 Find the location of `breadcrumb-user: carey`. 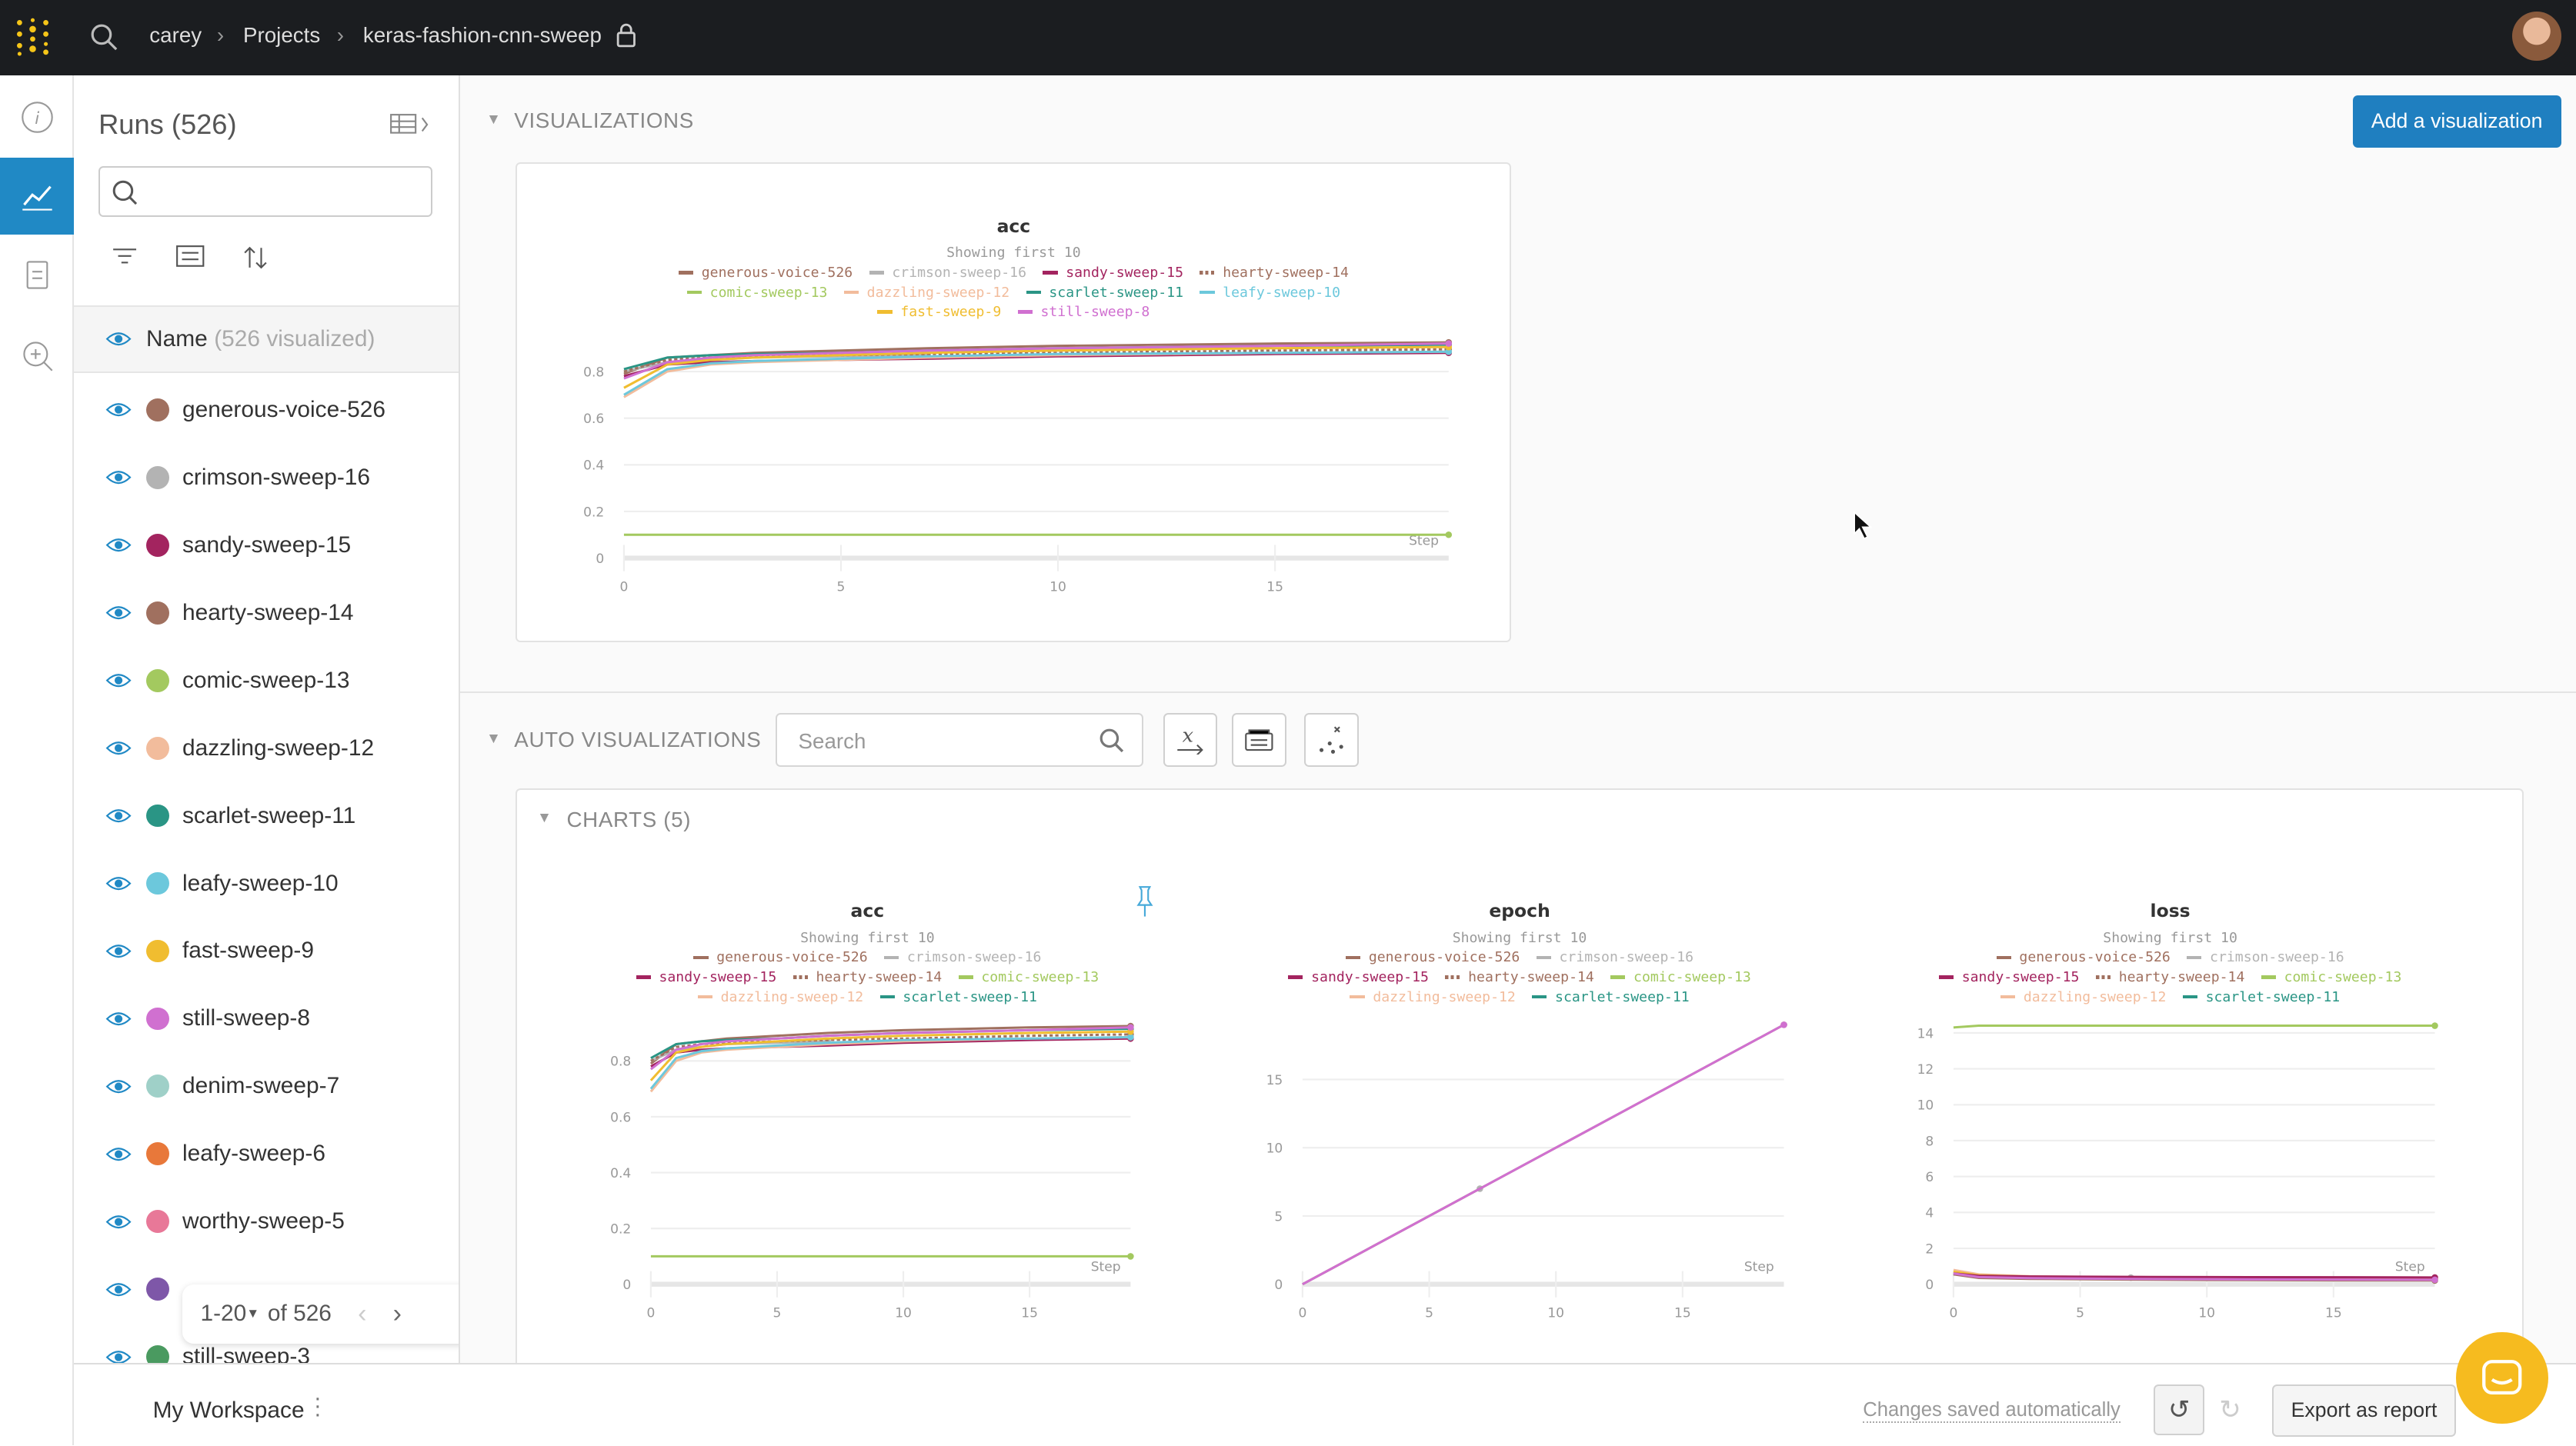

breadcrumb-user: carey is located at coordinates (176, 34).